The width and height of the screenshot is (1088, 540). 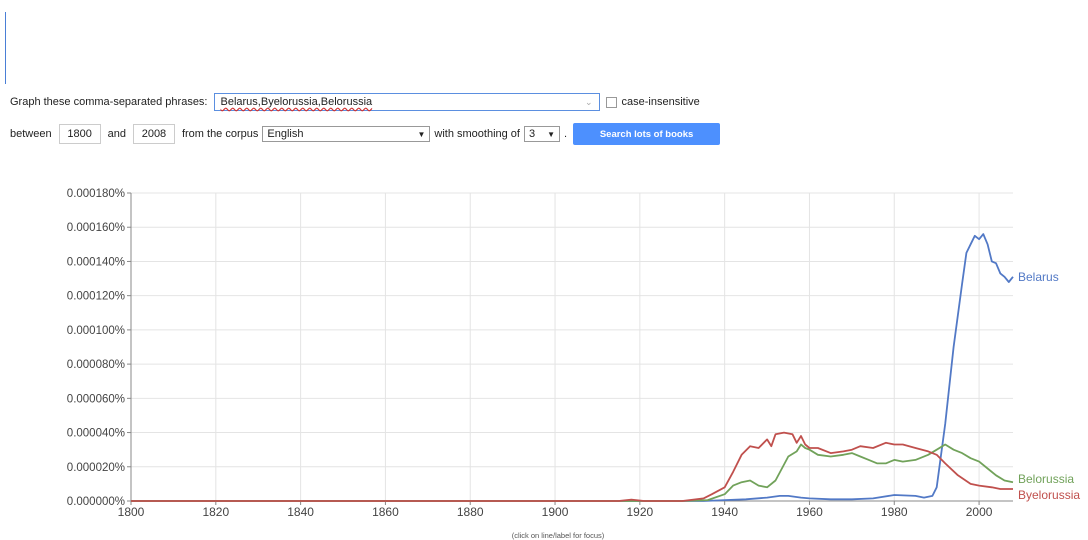 I want to click on series-label-belorussia: Belorussia, so click(x=1046, y=479).